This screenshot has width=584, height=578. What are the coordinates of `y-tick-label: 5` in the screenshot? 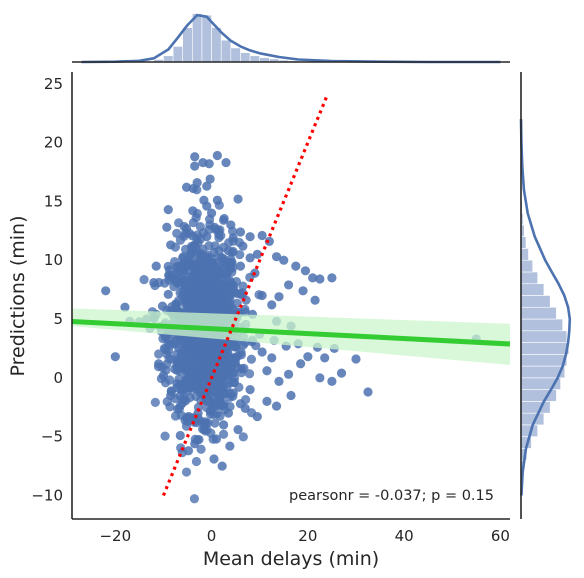 It's located at (58, 319).